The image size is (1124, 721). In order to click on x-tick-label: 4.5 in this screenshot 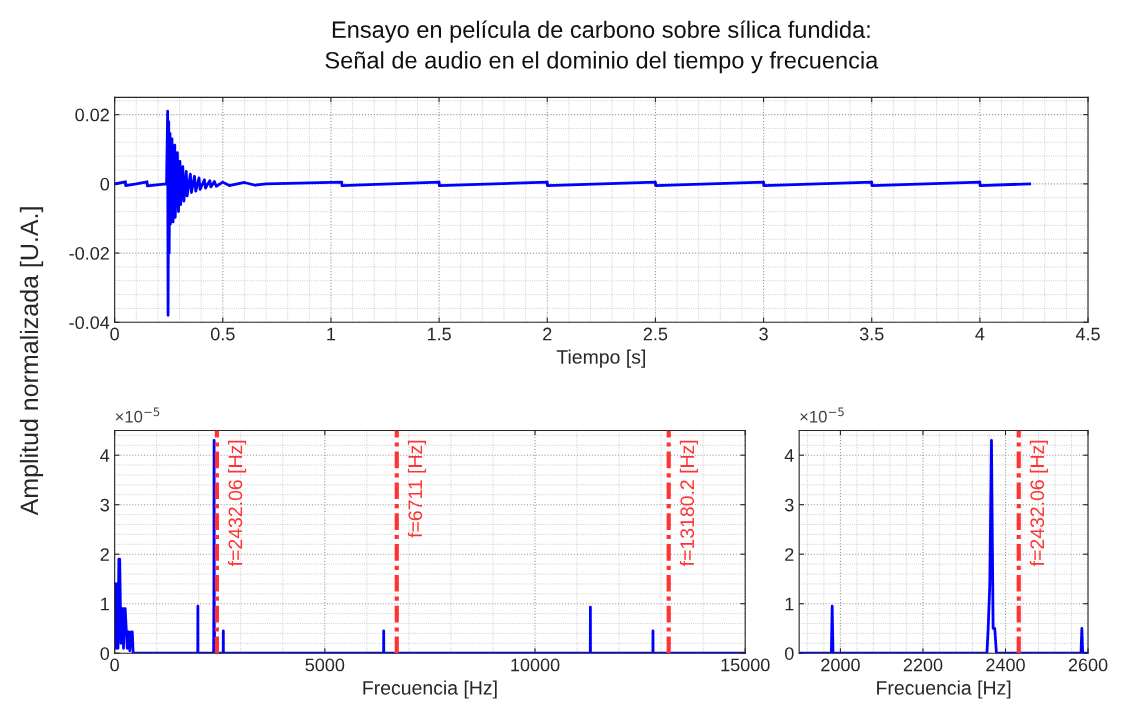, I will do `click(1087, 334)`.